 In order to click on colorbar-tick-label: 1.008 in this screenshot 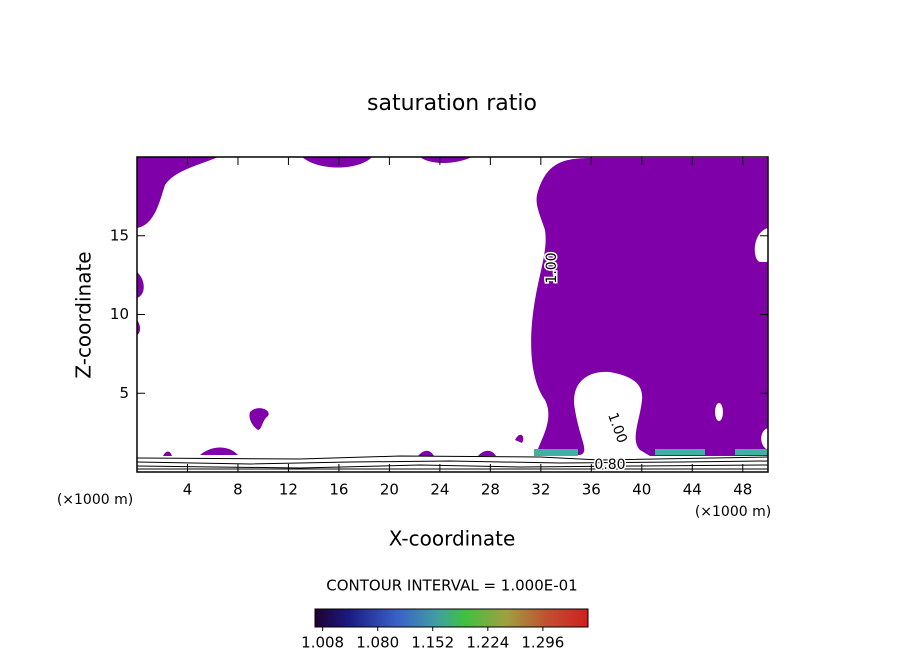, I will do `click(322, 643)`.